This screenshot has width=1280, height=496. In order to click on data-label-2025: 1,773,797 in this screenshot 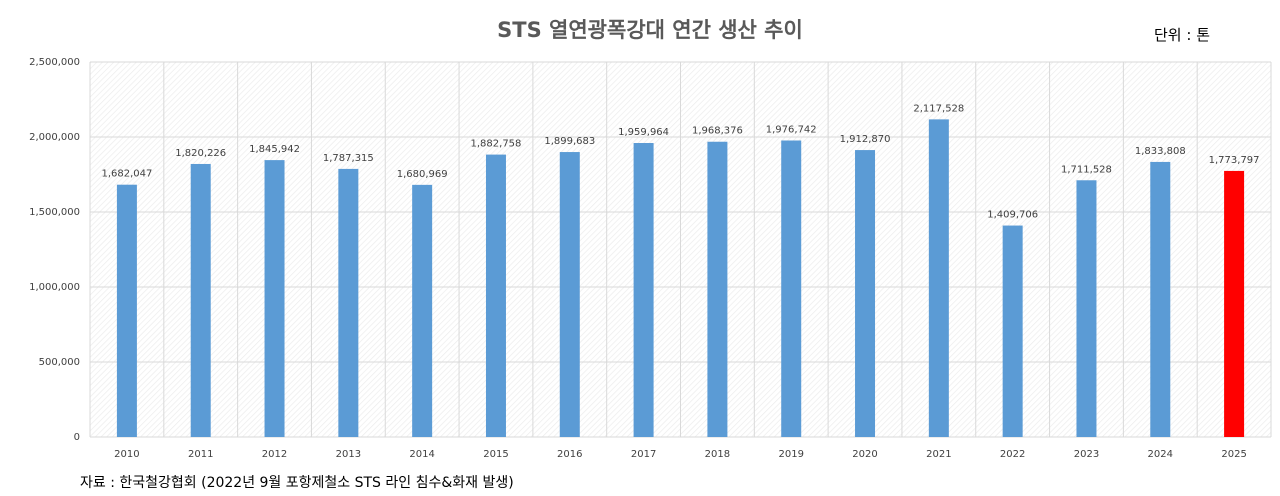, I will do `click(1234, 160)`.